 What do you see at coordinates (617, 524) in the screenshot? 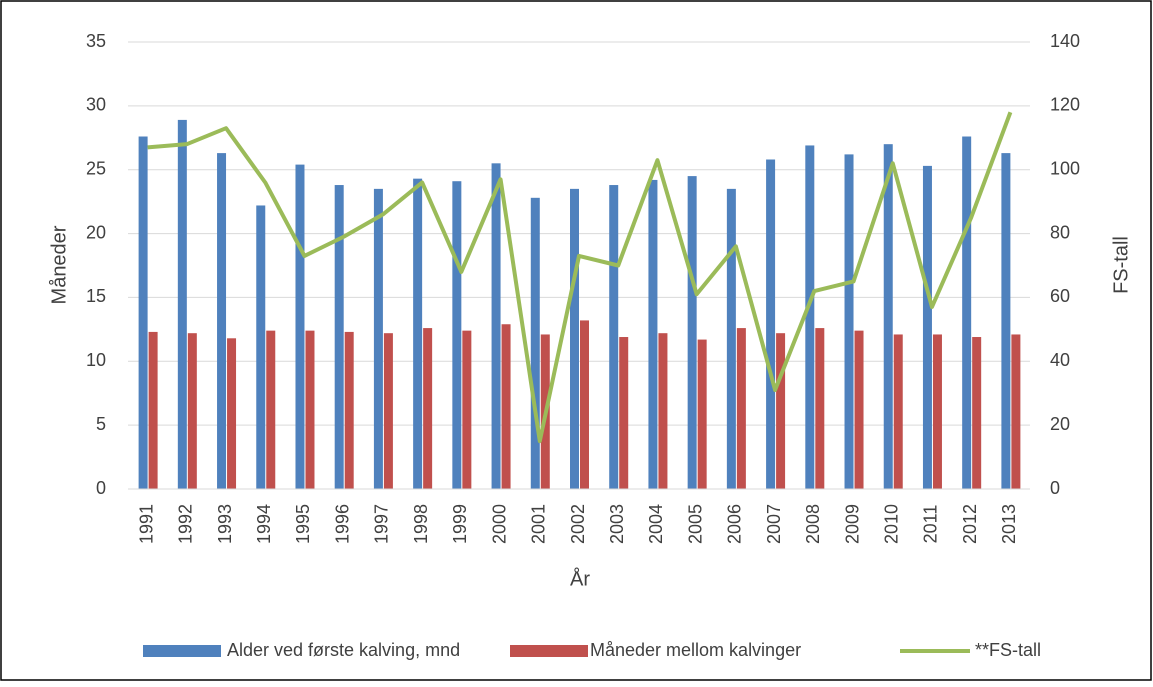
I see `x-tick-label: 2003` at bounding box center [617, 524].